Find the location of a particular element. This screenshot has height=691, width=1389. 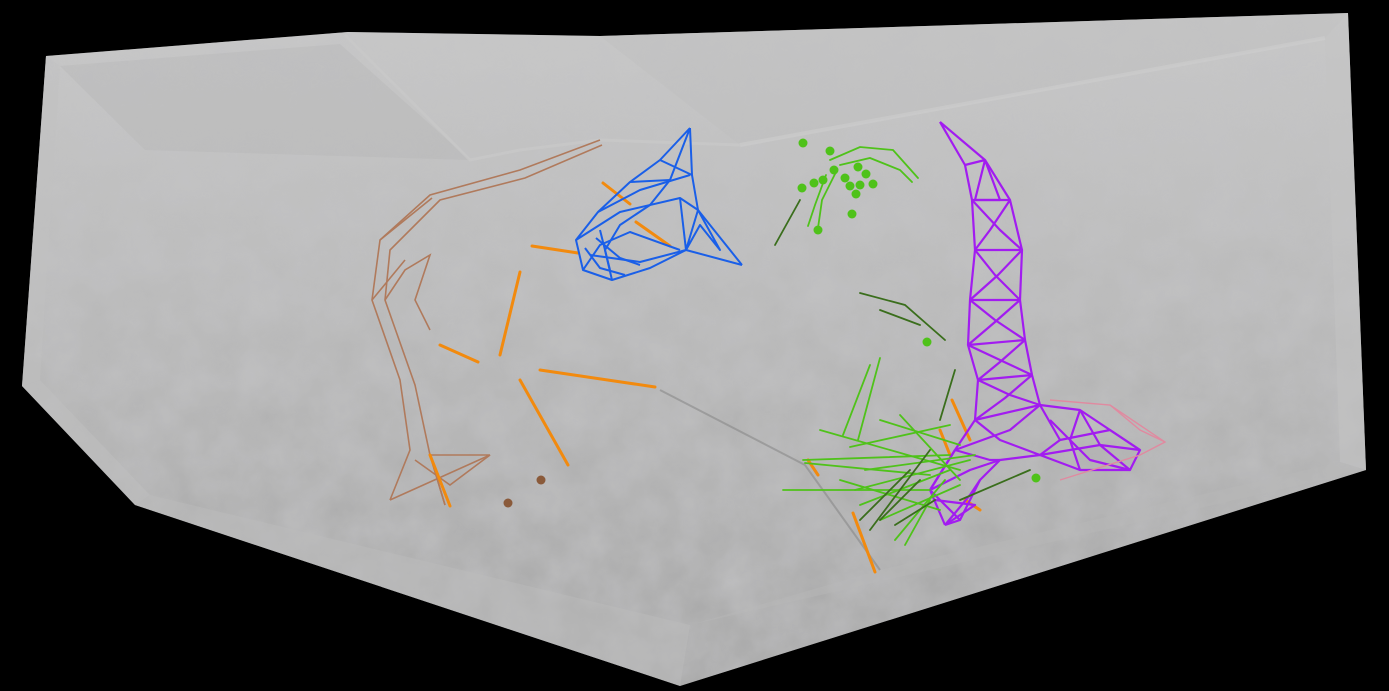

green-points is located at coordinates (919, 310).